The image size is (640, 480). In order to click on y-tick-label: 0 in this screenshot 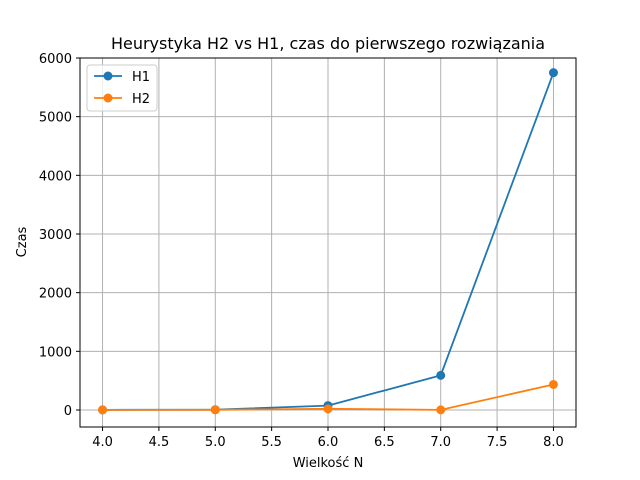, I will do `click(68, 411)`.